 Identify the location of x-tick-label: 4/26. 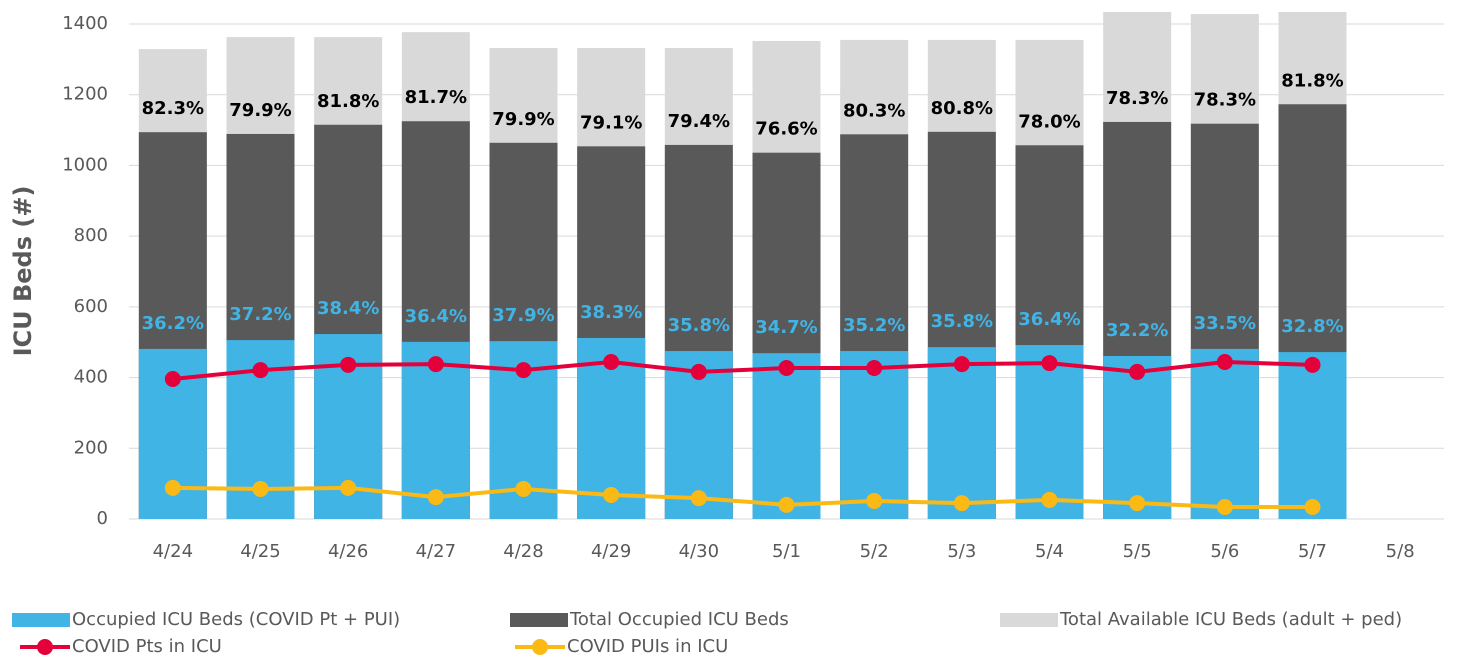
(348, 551).